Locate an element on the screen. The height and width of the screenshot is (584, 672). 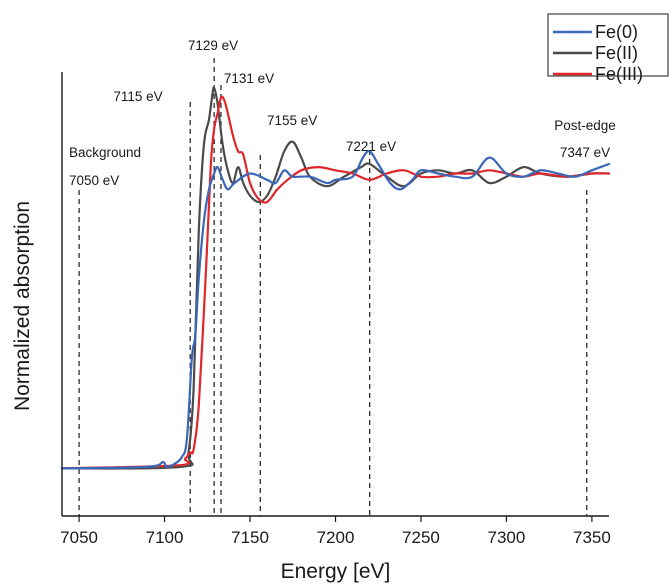
annotation-label: 7131 eV is located at coordinates (249, 78).